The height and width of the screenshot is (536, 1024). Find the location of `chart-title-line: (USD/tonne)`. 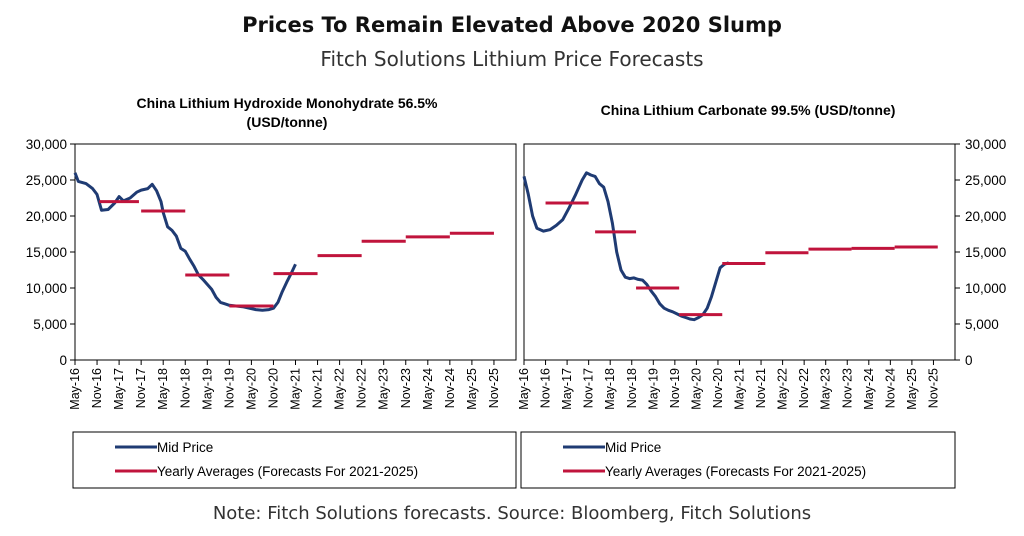

chart-title-line: (USD/tonne) is located at coordinates (287, 122).